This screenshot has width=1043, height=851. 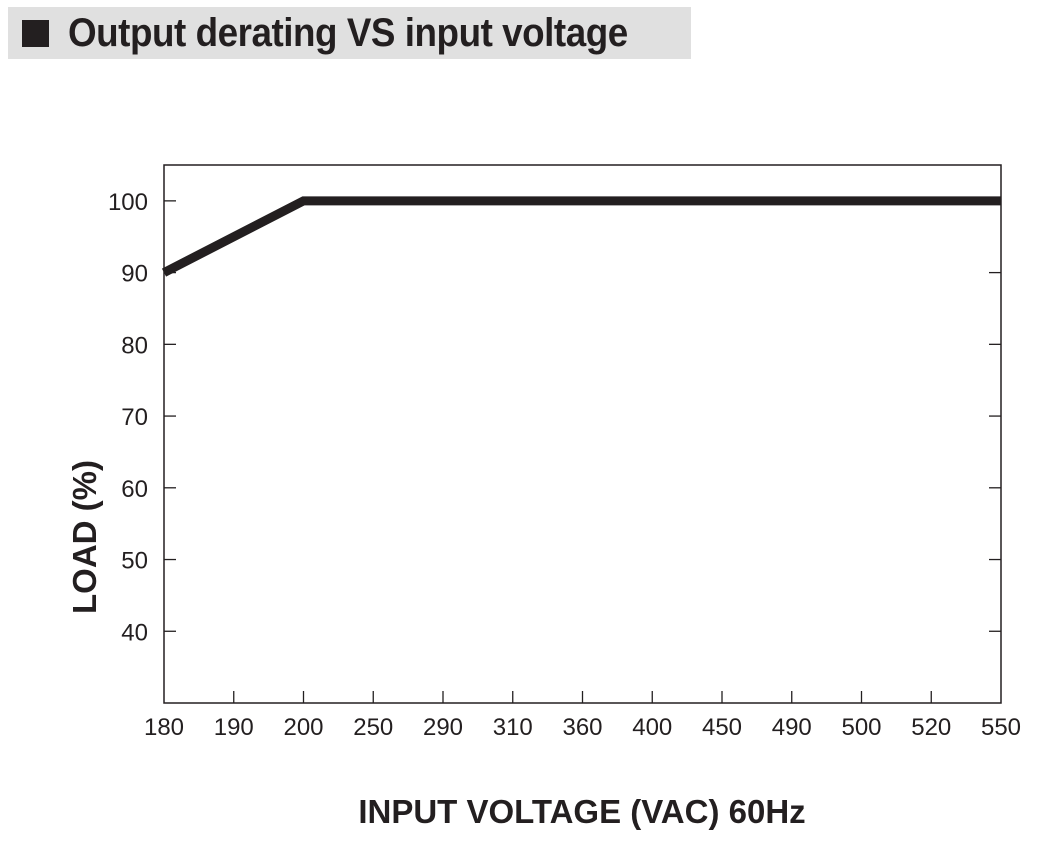 I want to click on x-axis-ticks: 180 190 200 250 290 310 360 400 450 490 500 520 550, so click(x=582, y=716).